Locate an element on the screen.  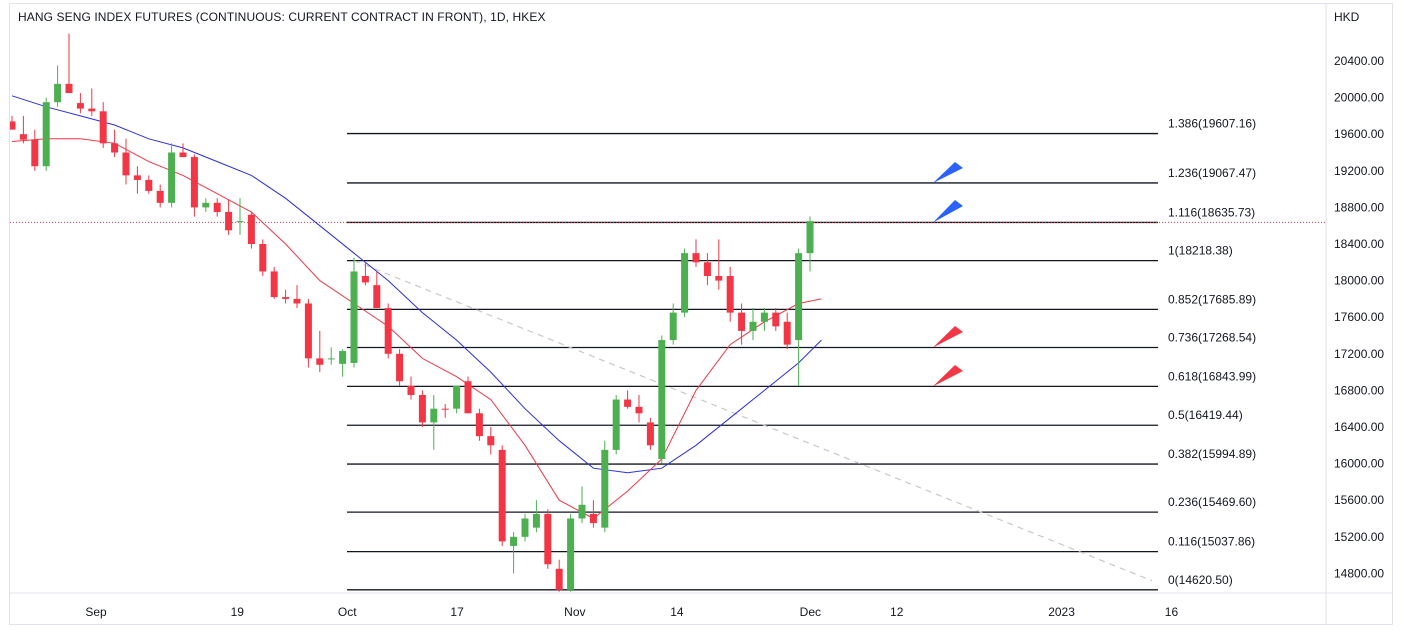
y-tick-label: 14800.00 is located at coordinates (1359, 573).